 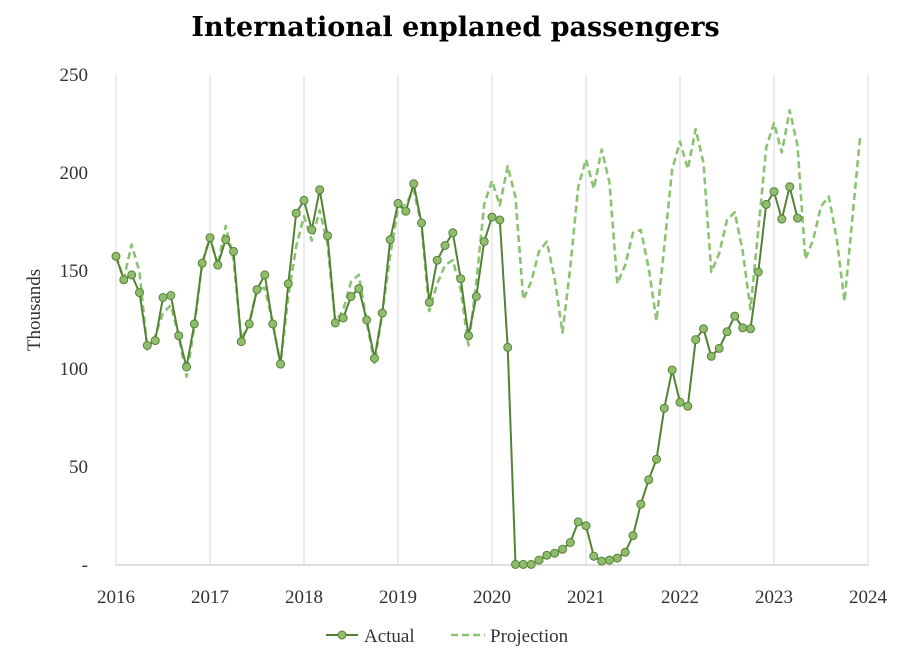 What do you see at coordinates (210, 597) in the screenshot?
I see `x-tick-label: 2017` at bounding box center [210, 597].